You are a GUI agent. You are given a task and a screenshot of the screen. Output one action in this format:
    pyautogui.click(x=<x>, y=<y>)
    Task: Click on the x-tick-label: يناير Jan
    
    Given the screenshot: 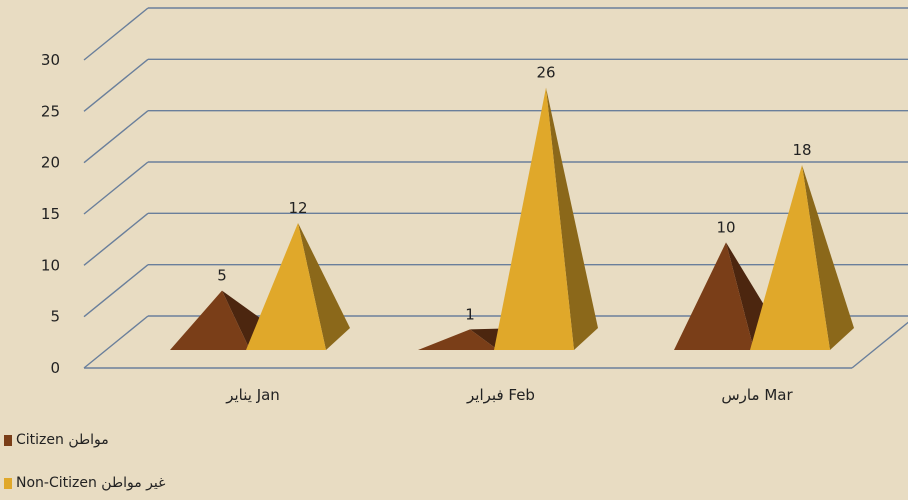 What is the action you would take?
    pyautogui.click(x=252, y=395)
    